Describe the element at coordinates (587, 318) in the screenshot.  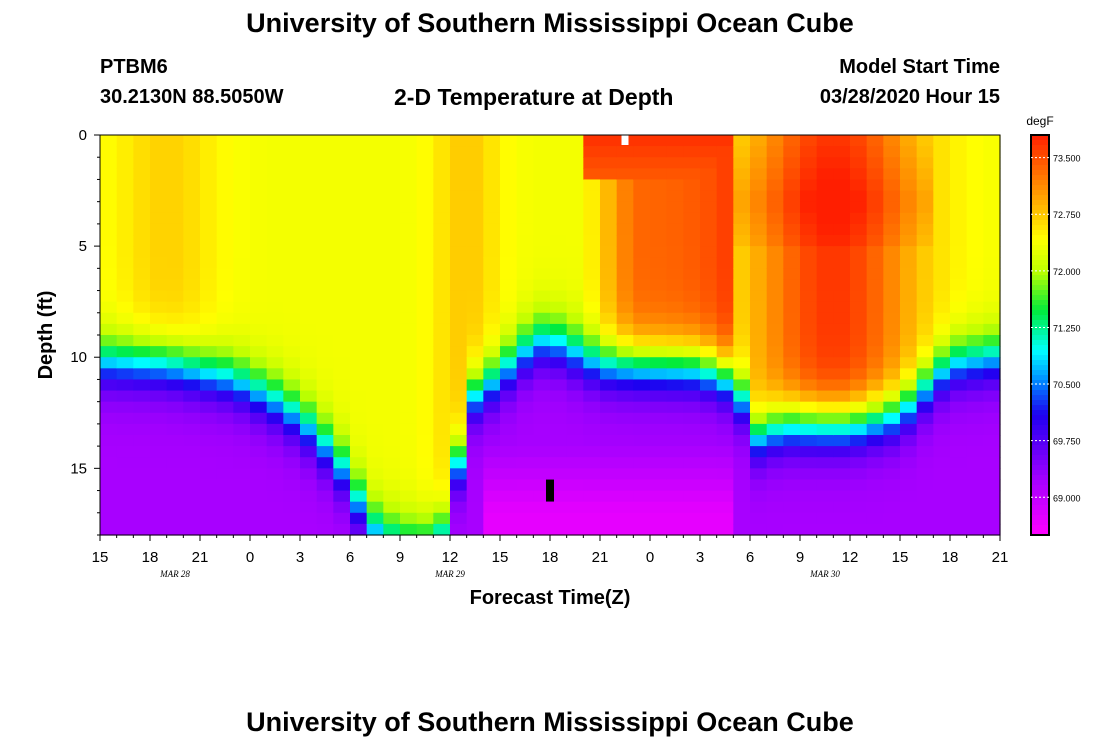
I see `data-markers` at that location.